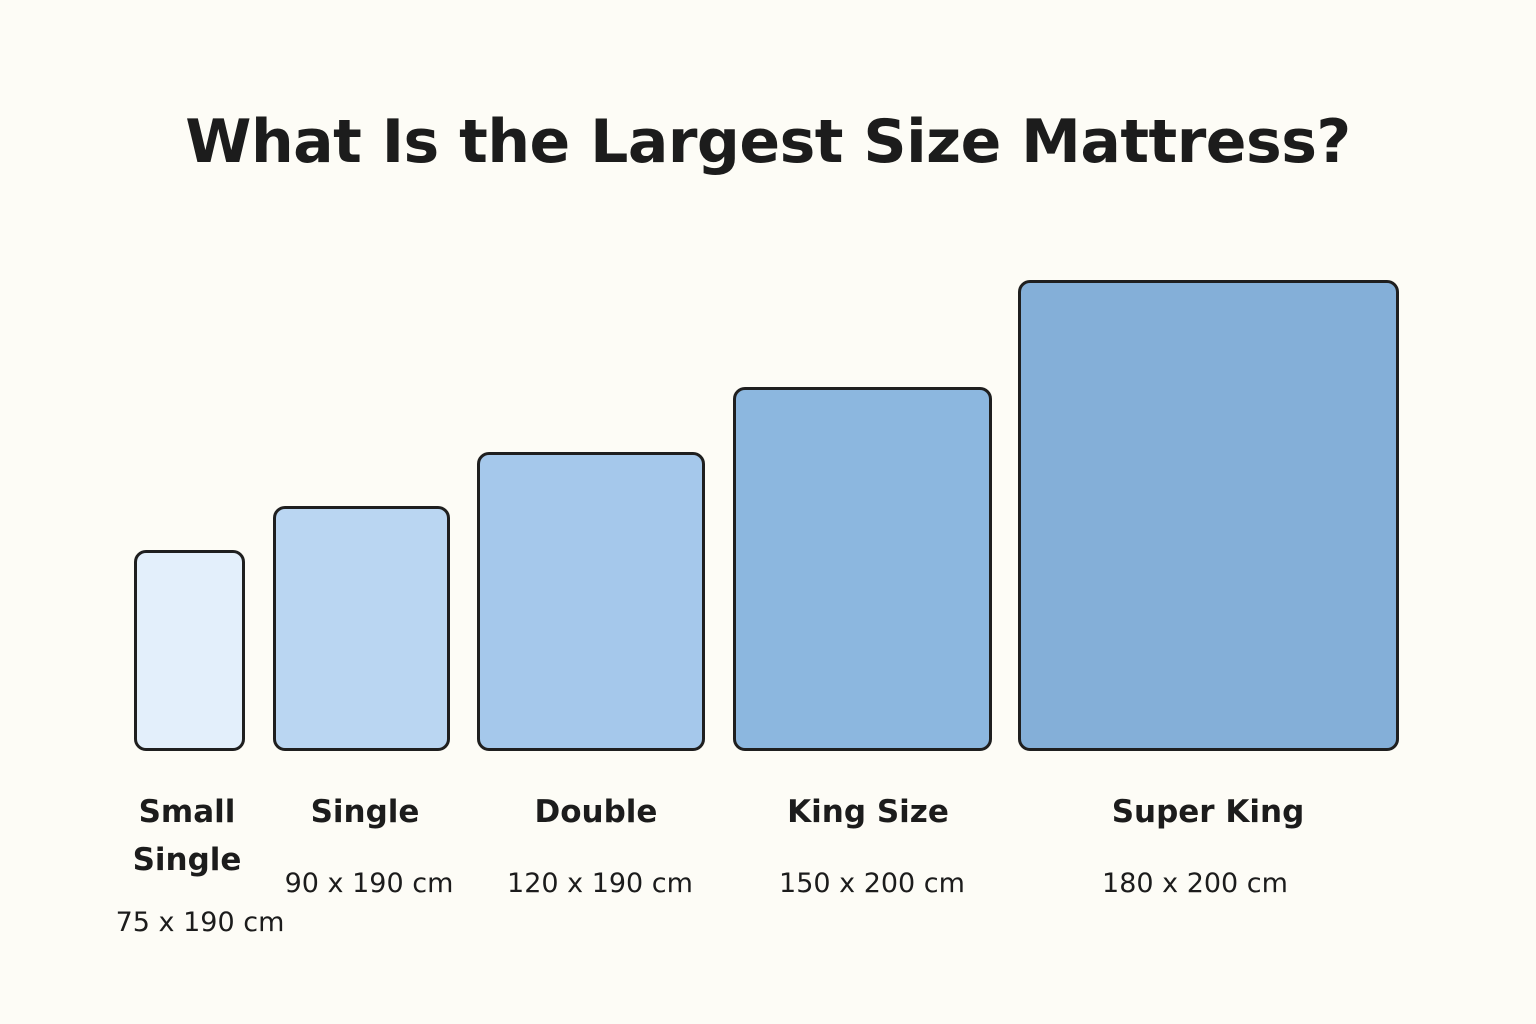 This screenshot has height=1024, width=1536. I want to click on mattress-double, so click(591, 601).